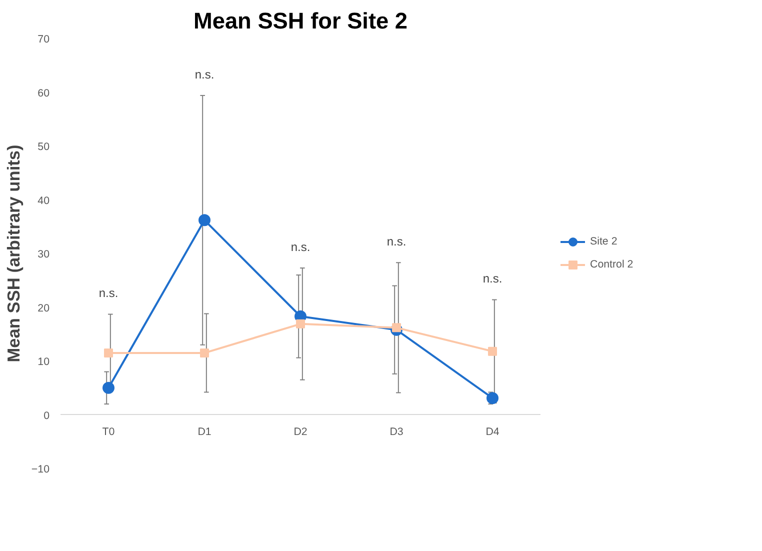 The width and height of the screenshot is (762, 551). What do you see at coordinates (493, 432) in the screenshot?
I see `x-tick-label: D4` at bounding box center [493, 432].